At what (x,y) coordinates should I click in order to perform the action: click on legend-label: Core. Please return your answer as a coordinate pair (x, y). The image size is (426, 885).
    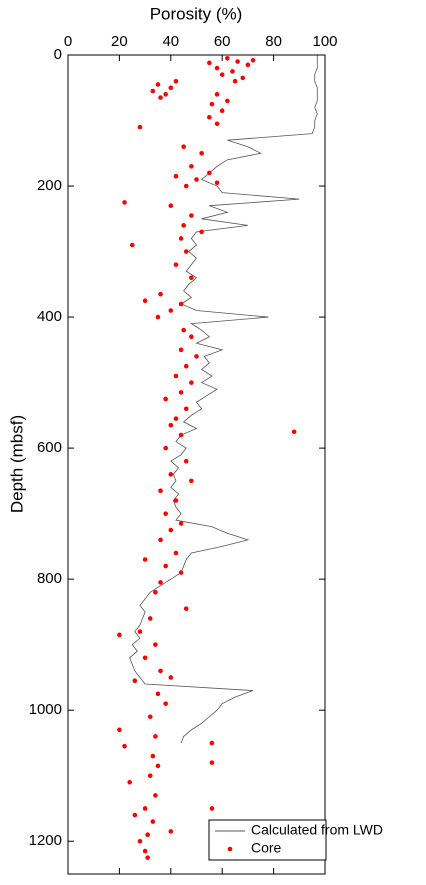
    Looking at the image, I should click on (266, 848).